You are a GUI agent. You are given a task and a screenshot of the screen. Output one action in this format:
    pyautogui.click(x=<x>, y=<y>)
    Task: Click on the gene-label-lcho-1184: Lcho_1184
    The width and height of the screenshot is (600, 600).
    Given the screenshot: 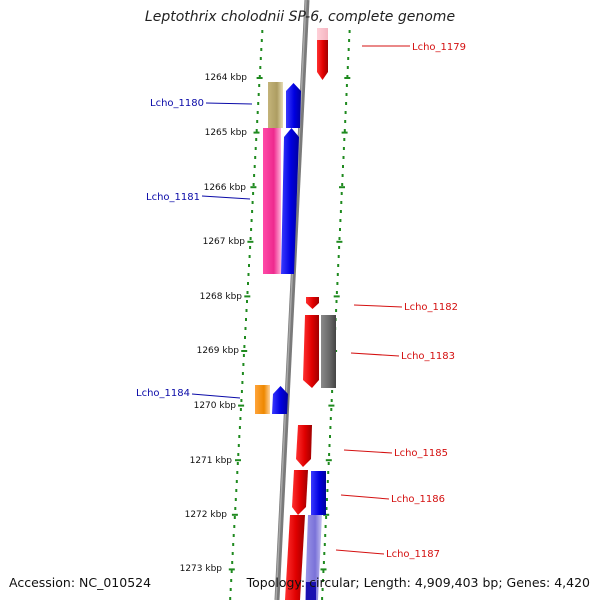 What is the action you would take?
    pyautogui.click(x=163, y=393)
    